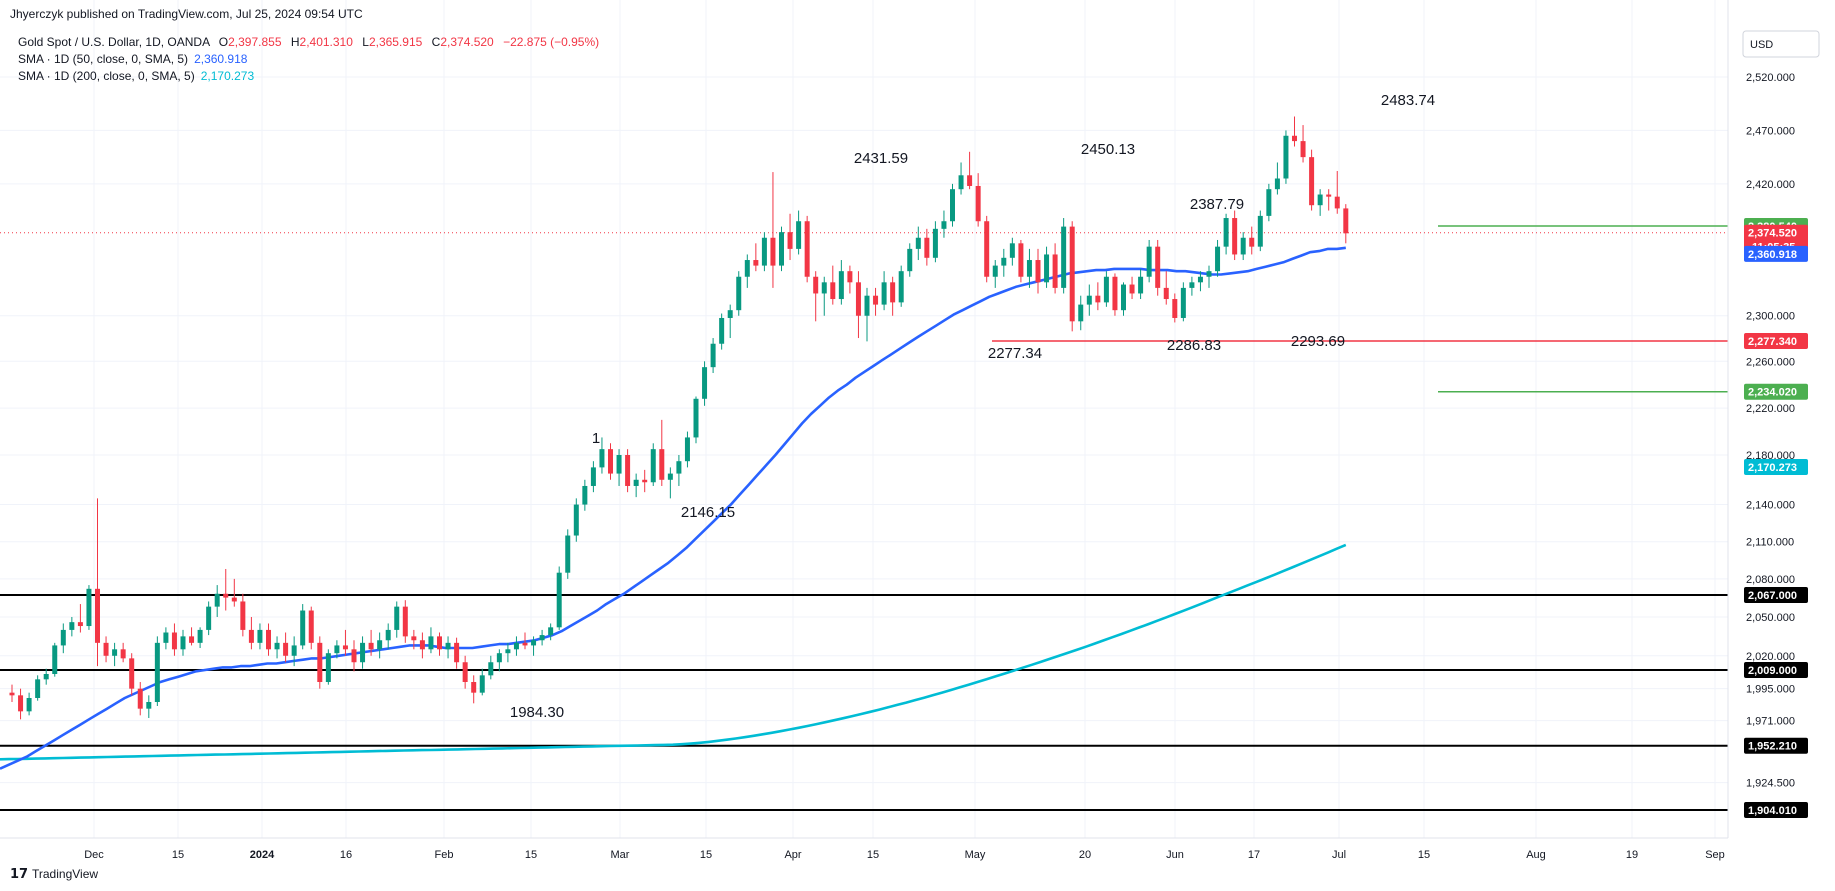  I want to click on time-tick-label: 15, so click(706, 855).